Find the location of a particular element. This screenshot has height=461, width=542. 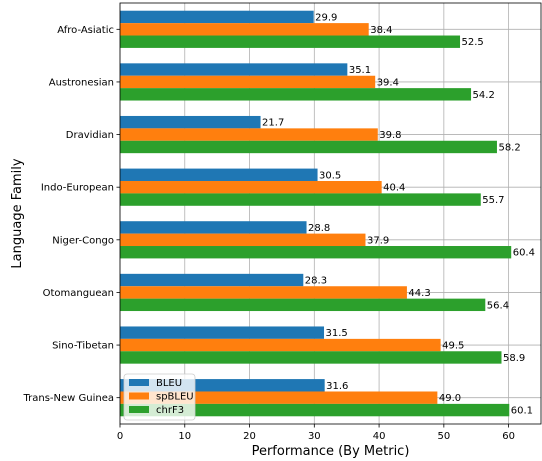

x-tick-label: 20 is located at coordinates (249, 436).